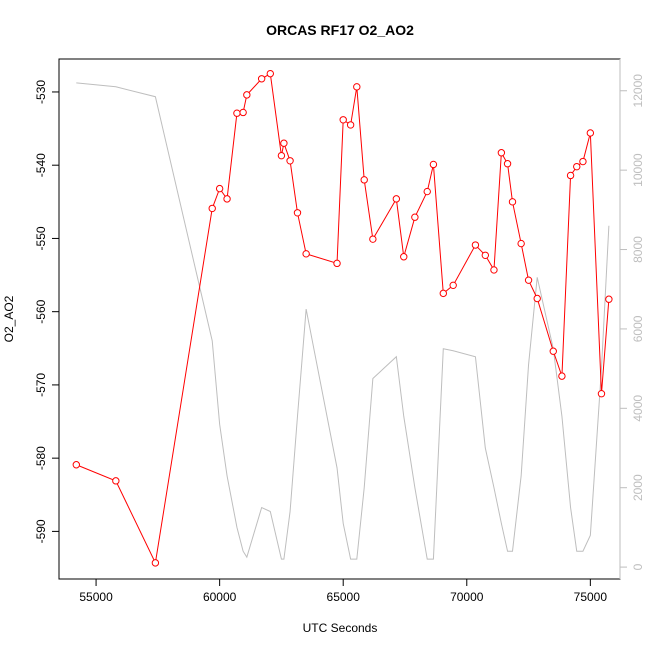 The height and width of the screenshot is (650, 650). Describe the element at coordinates (96, 597) in the screenshot. I see `x-tick-label: 55000` at that location.